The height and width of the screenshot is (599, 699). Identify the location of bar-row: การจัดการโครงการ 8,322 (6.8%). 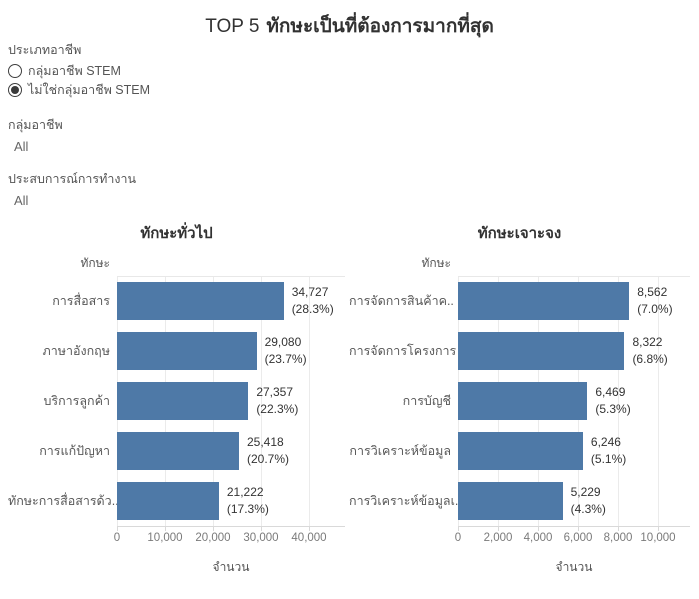
(519, 351).